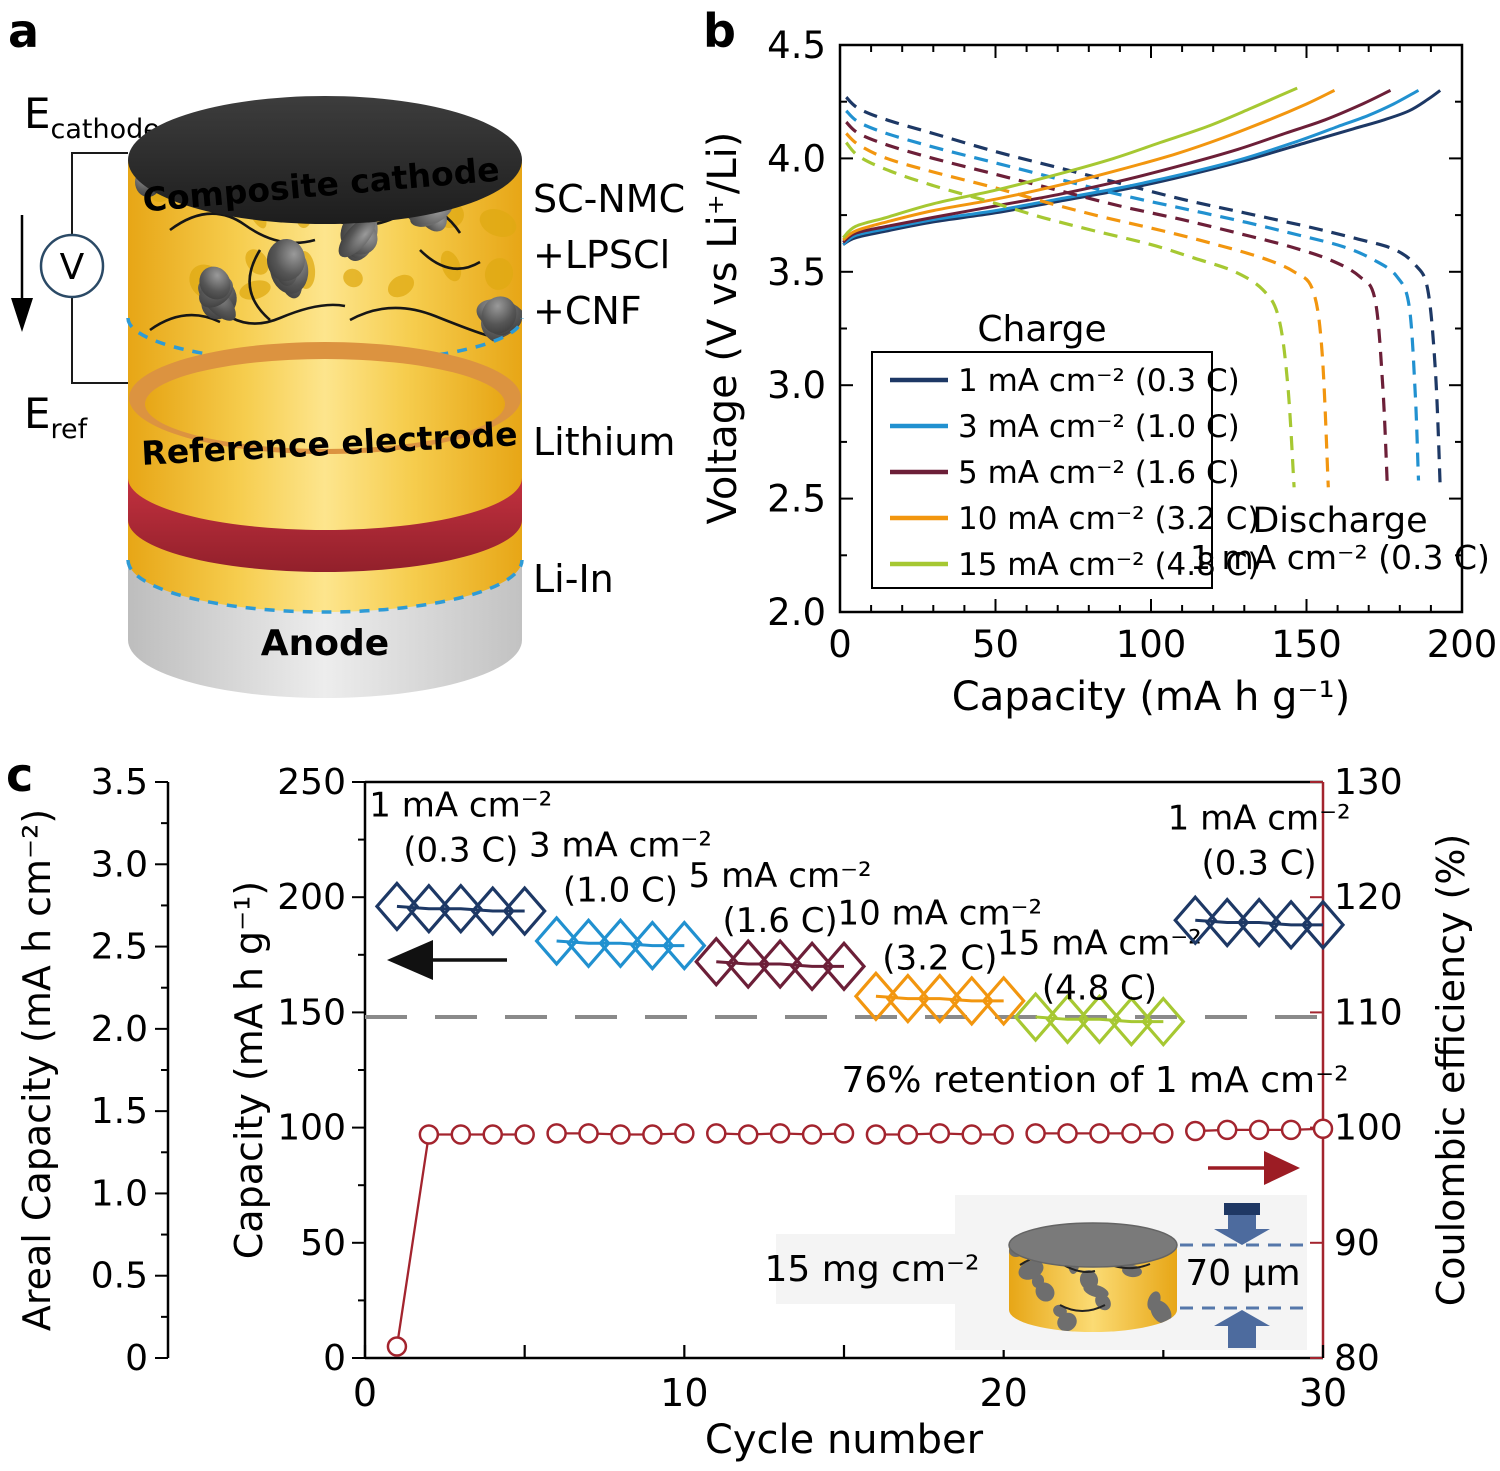 This screenshot has width=1500, height=1471. I want to click on b-legend-item-label: 15 mA cm⁻² (4.8 C), so click(1108, 565).